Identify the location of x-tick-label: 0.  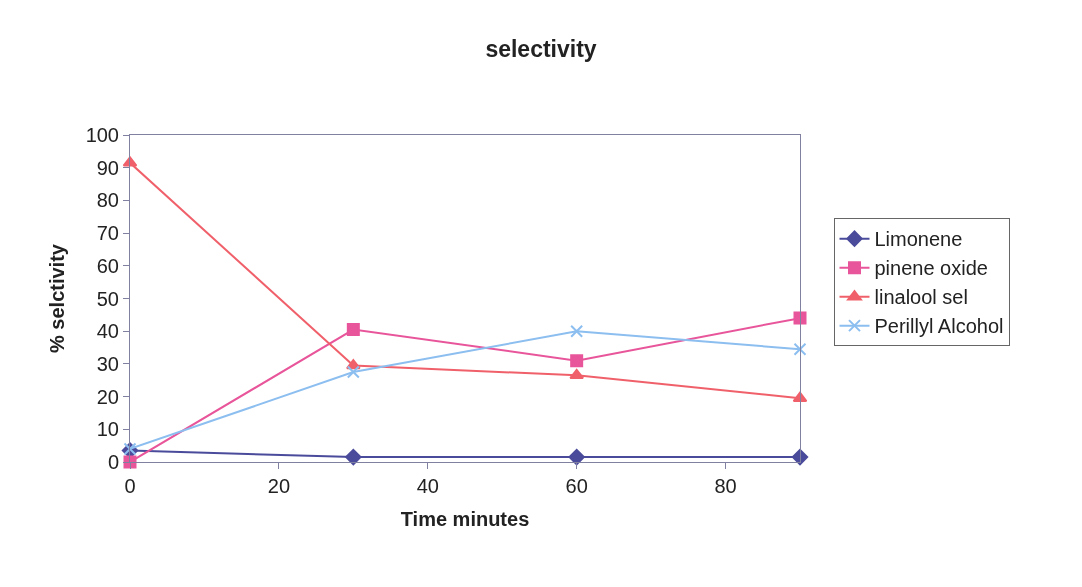
(130, 486).